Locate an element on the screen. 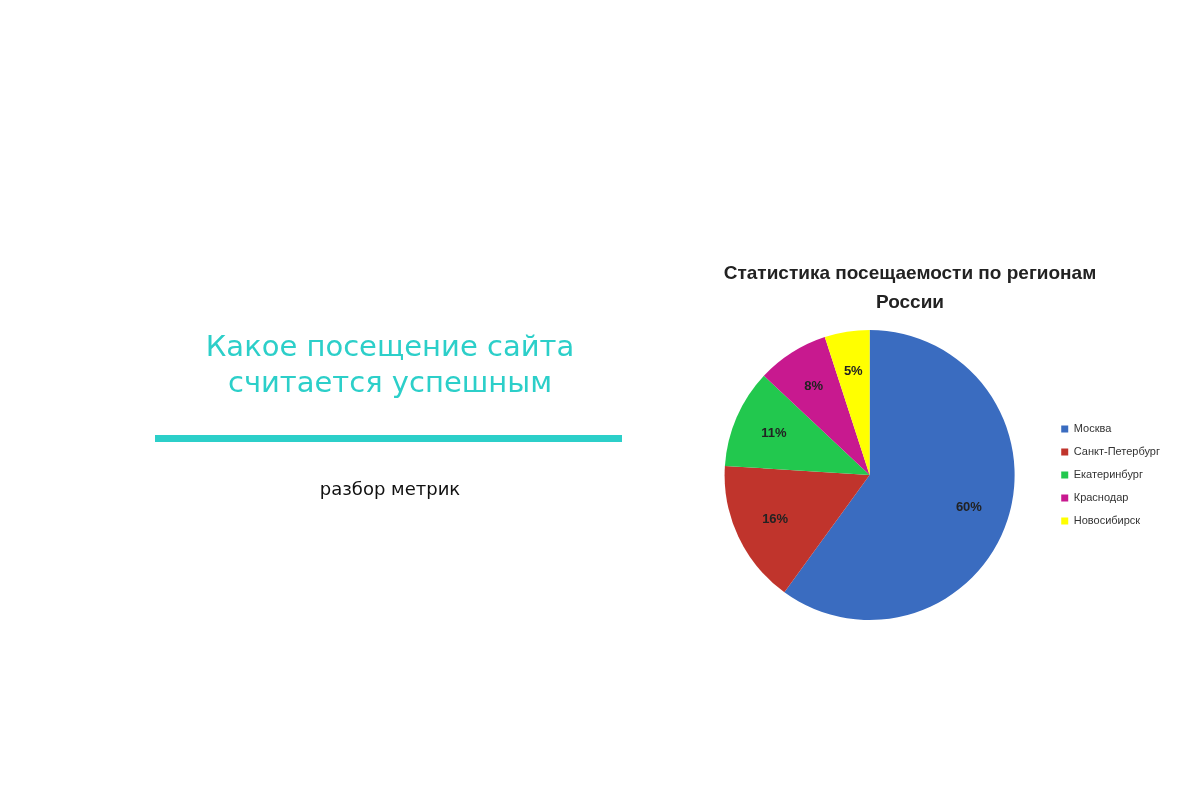  data-label: 5% is located at coordinates (853, 371).